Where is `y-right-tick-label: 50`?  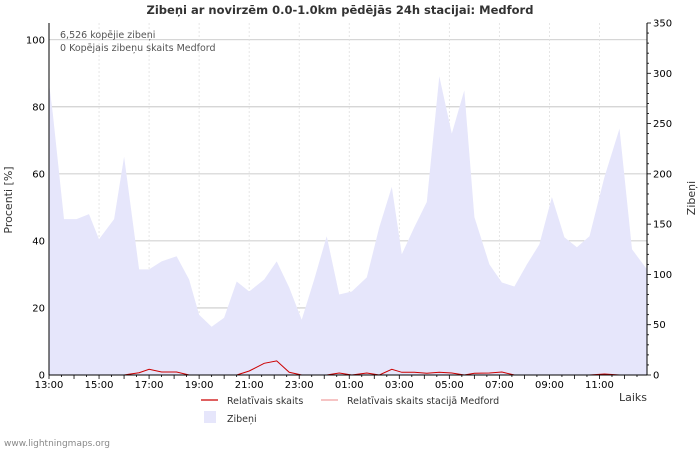 y-right-tick-label: 50 is located at coordinates (659, 325).